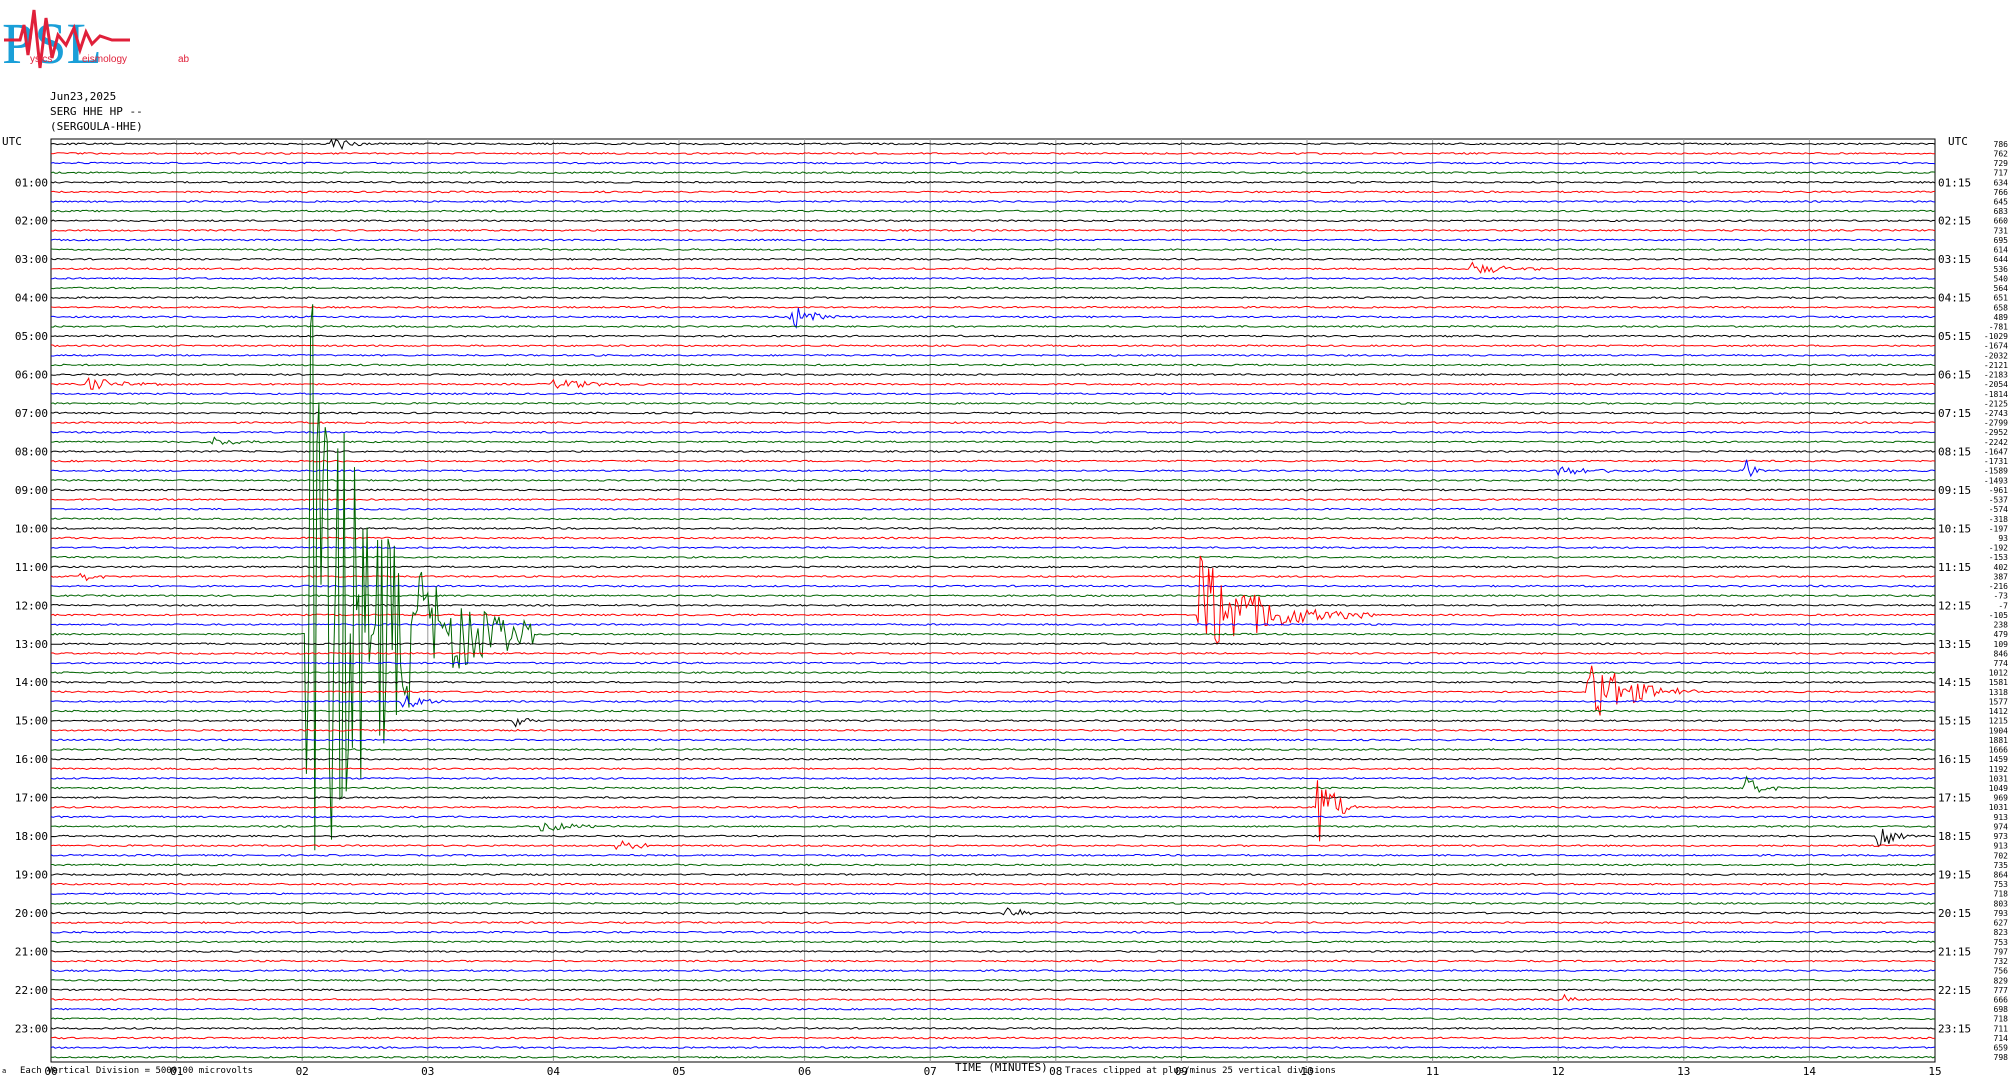 Image resolution: width=2010 pixels, height=1080 pixels. I want to click on footer-mark: a, so click(4, 1071).